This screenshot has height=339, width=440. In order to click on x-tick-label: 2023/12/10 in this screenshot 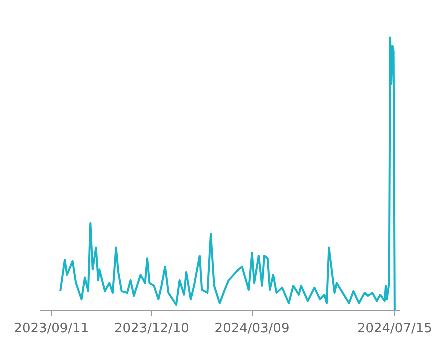, I will do `click(152, 329)`.